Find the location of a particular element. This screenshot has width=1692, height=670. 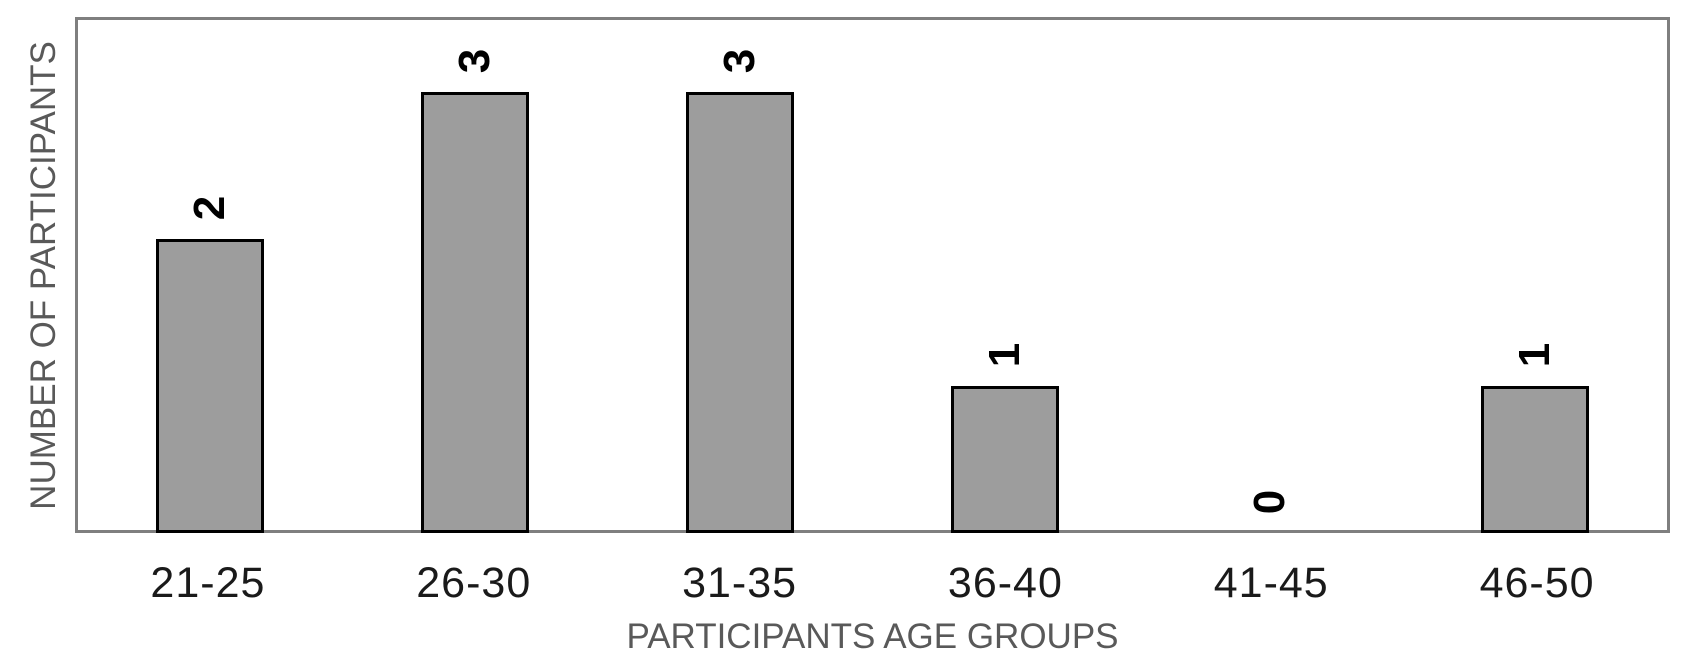

x-tick-label: 21-25 is located at coordinates (208, 583).